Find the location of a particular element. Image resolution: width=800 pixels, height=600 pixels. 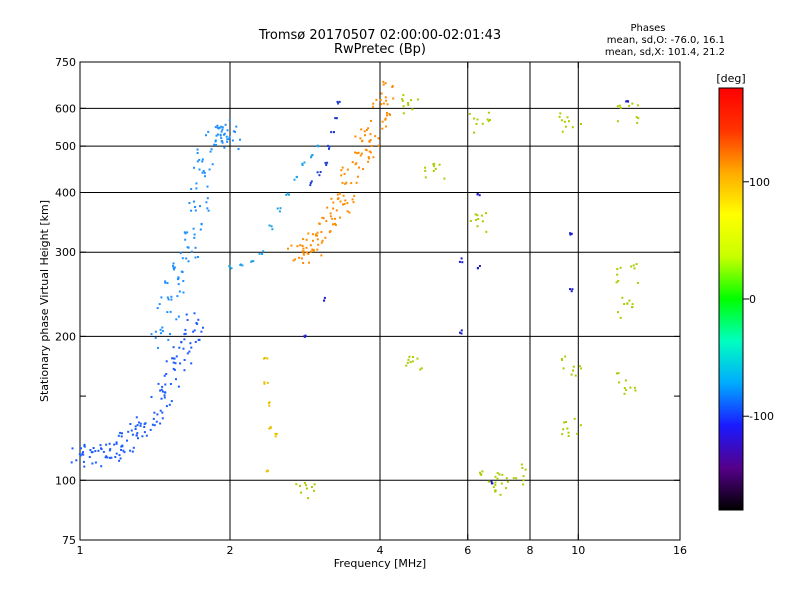

colorbar-label: [deg] is located at coordinates (730, 78).